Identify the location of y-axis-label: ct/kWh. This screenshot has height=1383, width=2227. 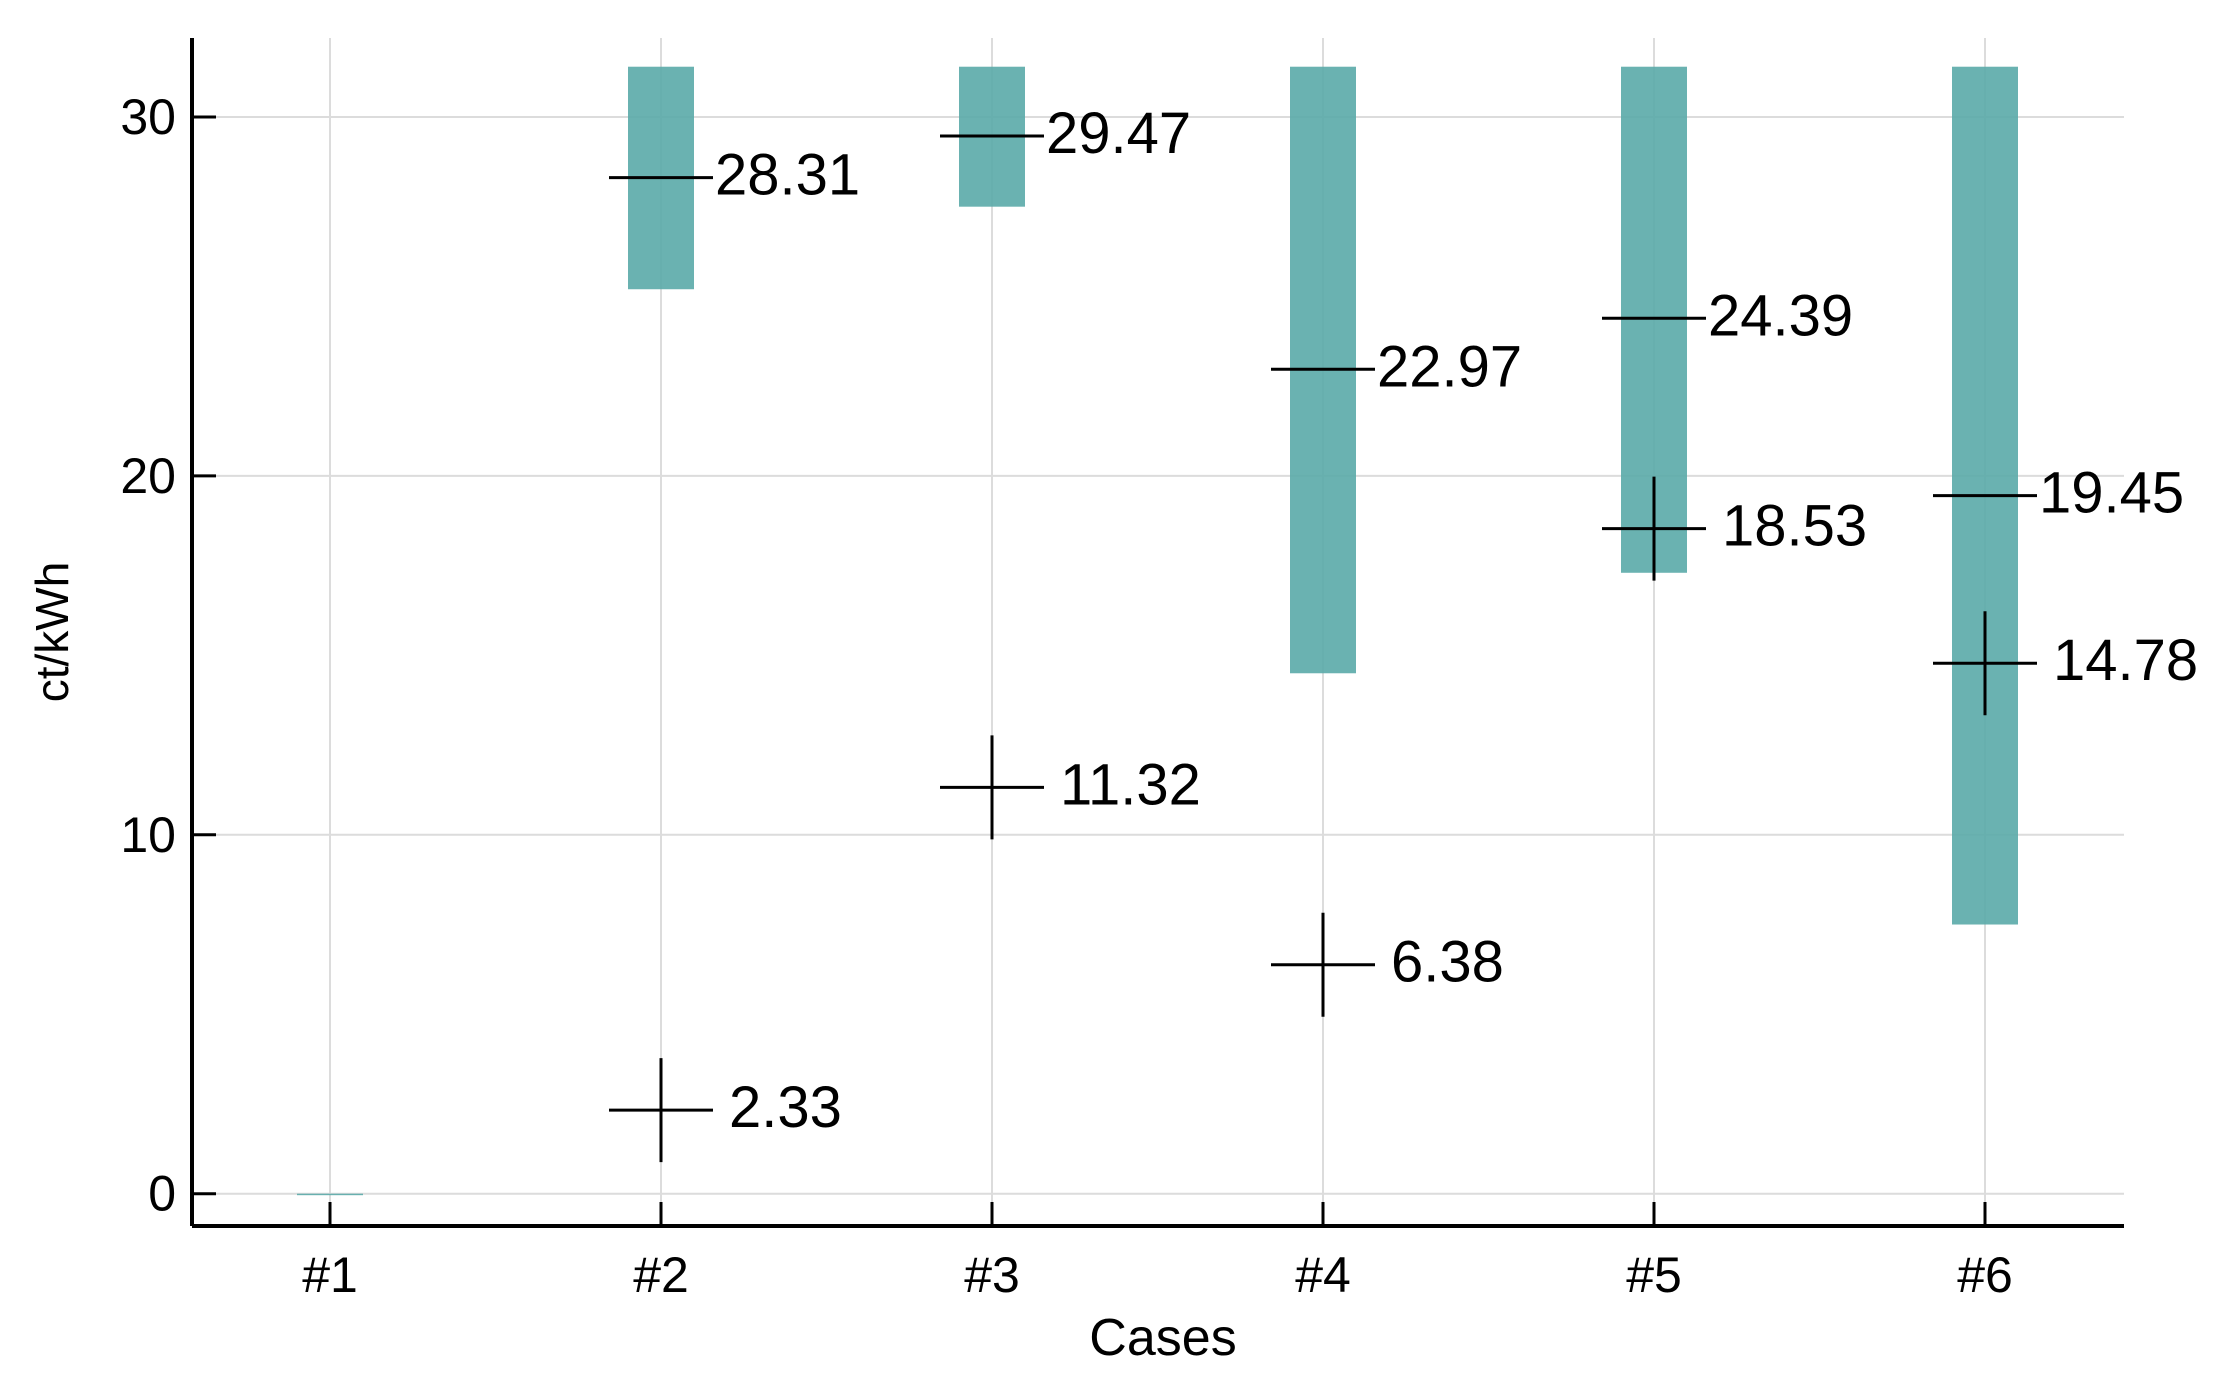
(52, 632).